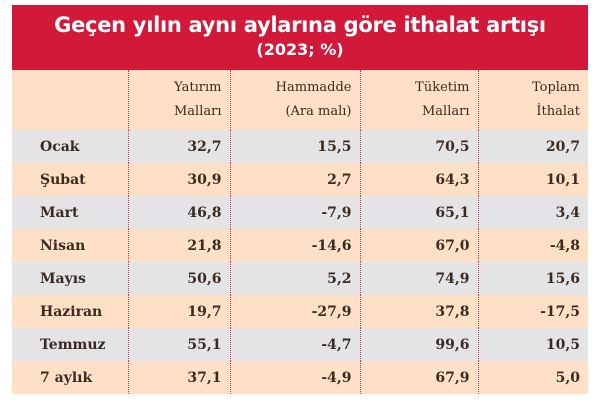 This screenshot has width=600, height=415. Describe the element at coordinates (178, 179) in the screenshot. I see `cell-value: 30,9` at that location.